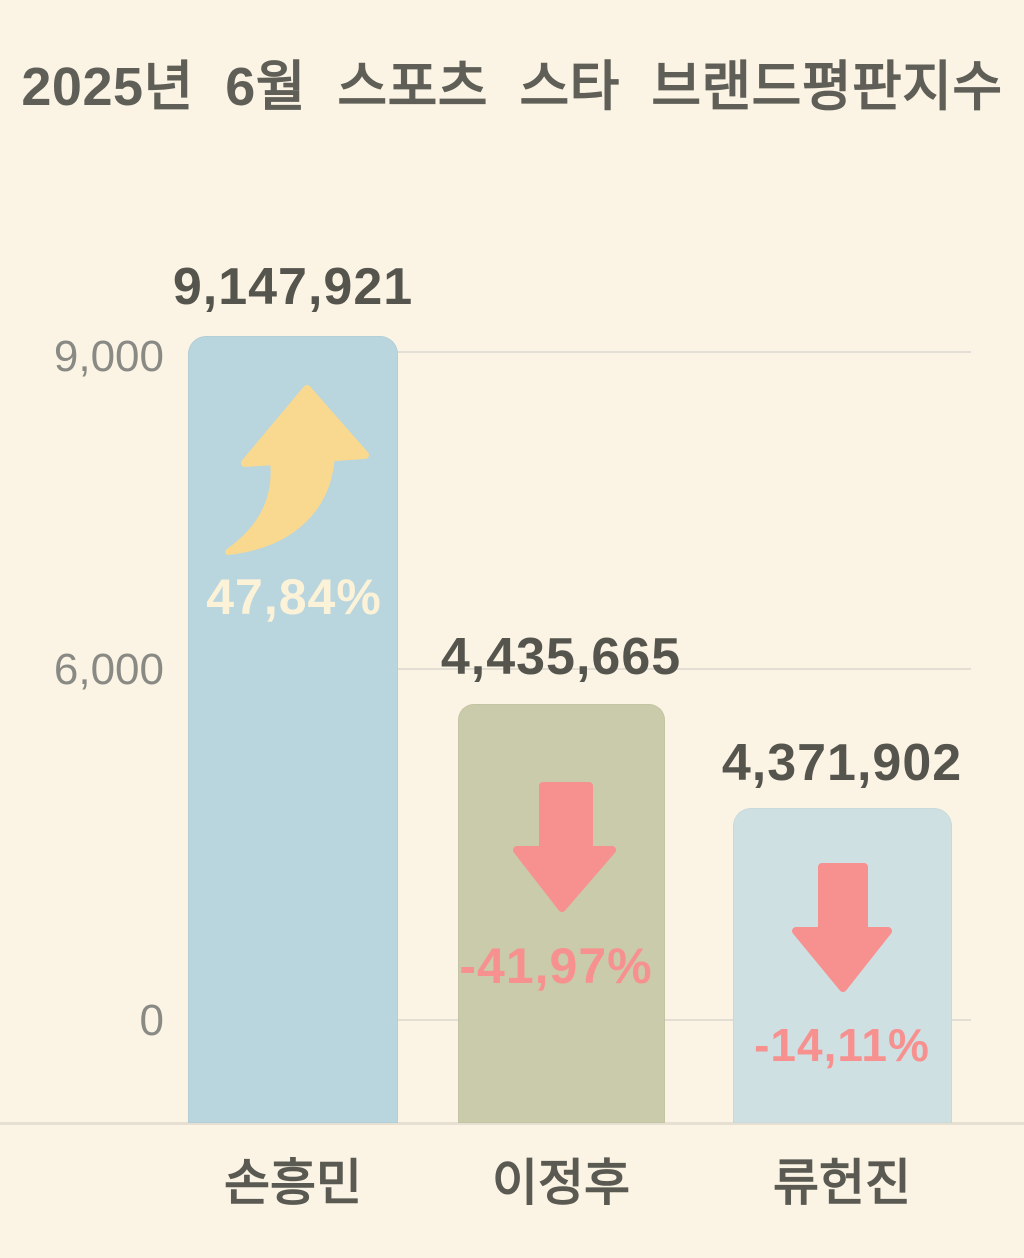  What do you see at coordinates (561, 1183) in the screenshot?
I see `category-label-lee-jung-hoo: 이정후` at bounding box center [561, 1183].